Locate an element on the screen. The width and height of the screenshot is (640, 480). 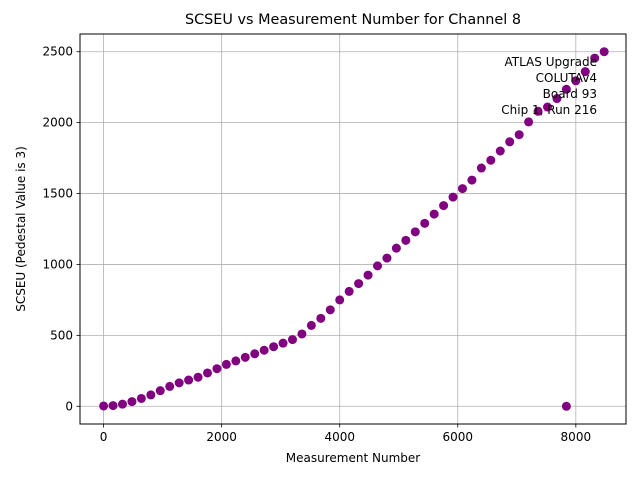
x-tick-label: 2000 is located at coordinates (221, 437).